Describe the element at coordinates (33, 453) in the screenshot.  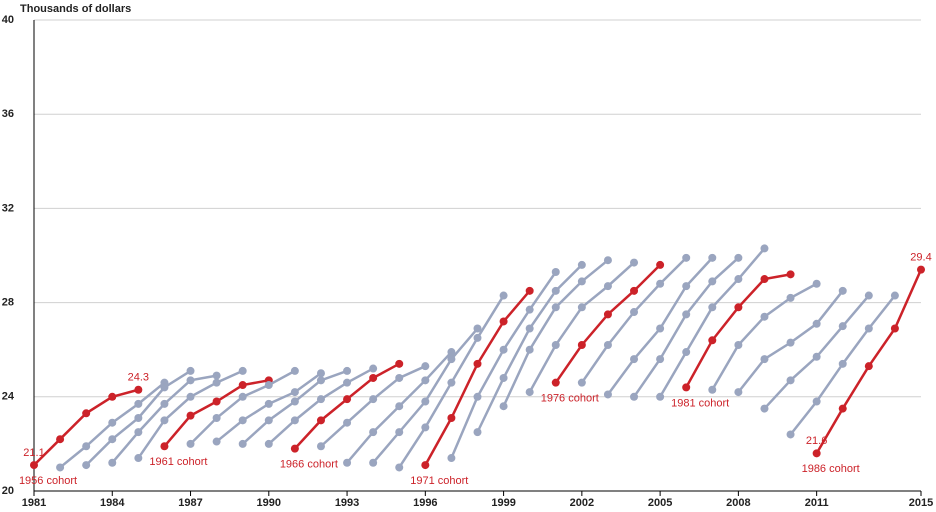
I see `data-label: 21.1` at that location.